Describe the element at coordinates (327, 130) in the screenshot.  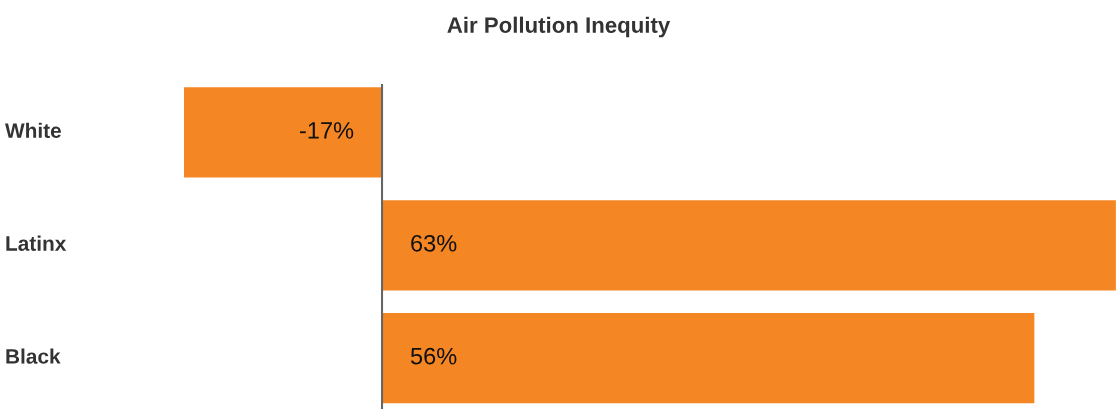
I see `data-label: -17%` at that location.